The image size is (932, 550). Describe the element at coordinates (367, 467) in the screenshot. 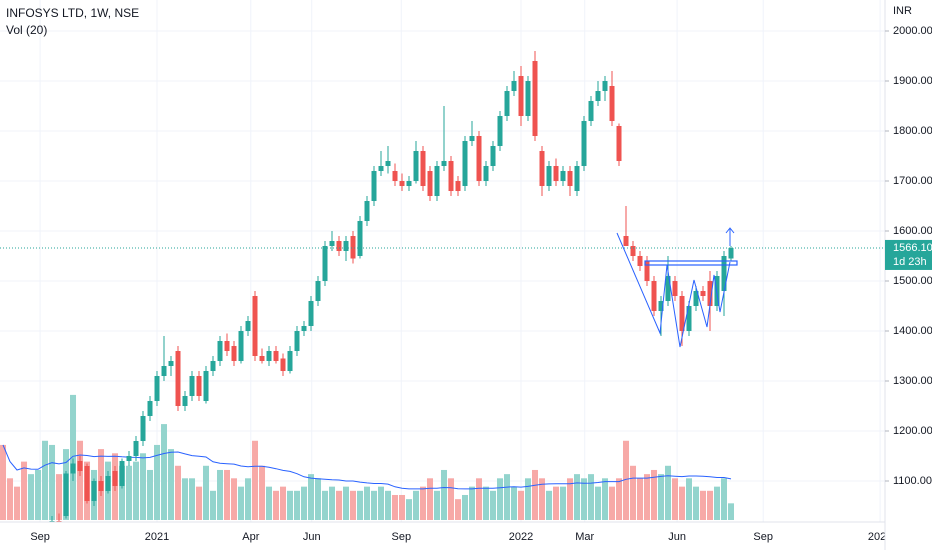

I see `volume-ma-line` at that location.